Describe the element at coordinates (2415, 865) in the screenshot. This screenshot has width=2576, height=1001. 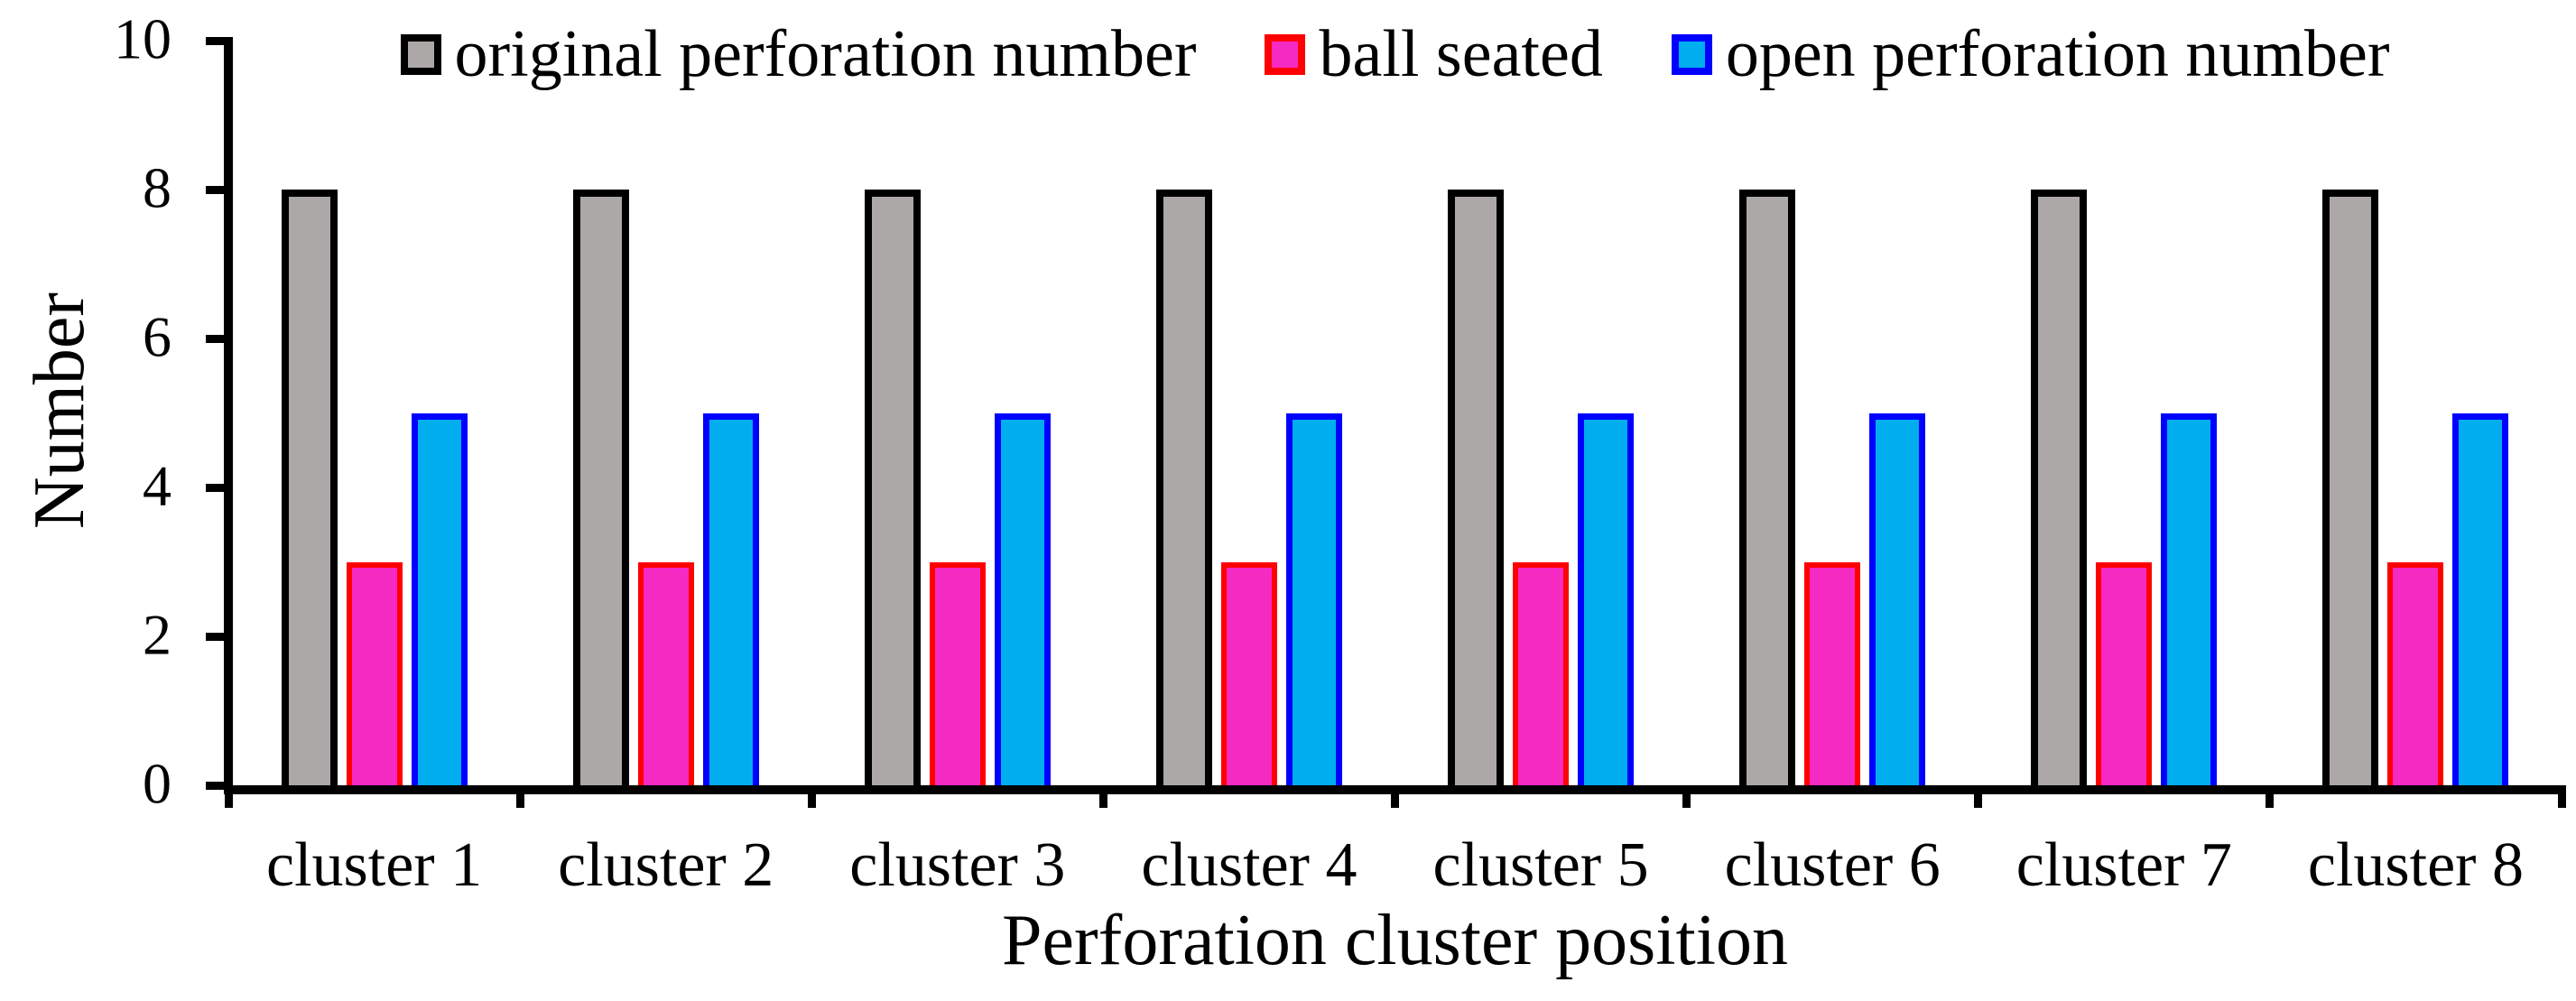
I see `category-label: cluster 8` at that location.